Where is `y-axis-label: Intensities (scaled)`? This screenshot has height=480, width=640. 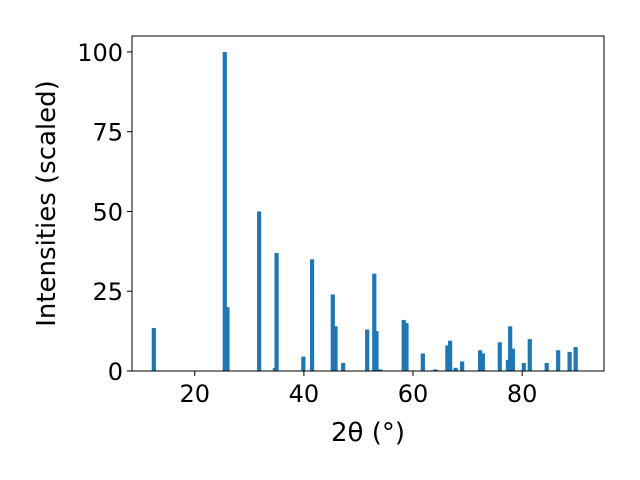 y-axis-label: Intensities (scaled) is located at coordinates (47, 203).